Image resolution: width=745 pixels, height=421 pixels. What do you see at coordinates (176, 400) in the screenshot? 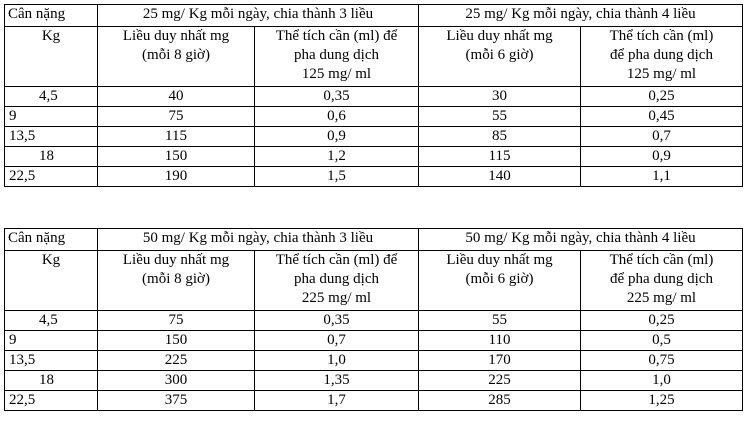
I see `data-cell: 375` at bounding box center [176, 400].